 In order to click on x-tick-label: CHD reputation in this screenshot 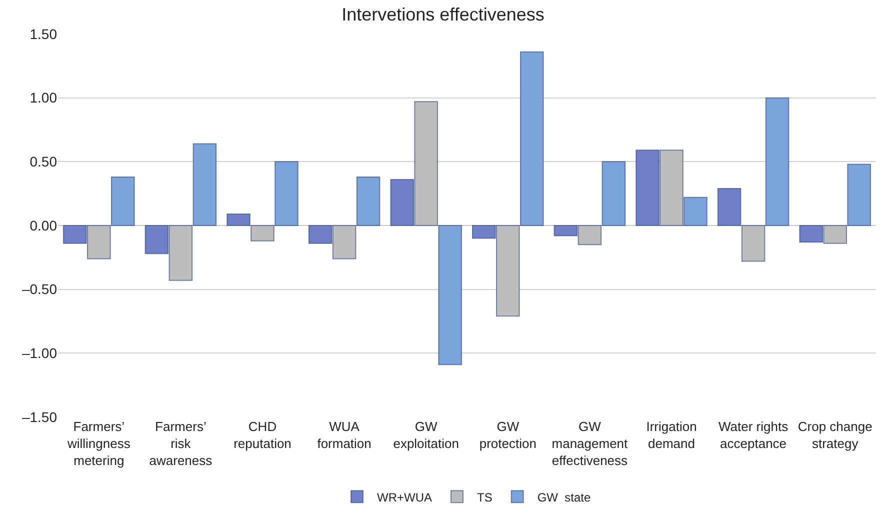, I will do `click(263, 435)`.